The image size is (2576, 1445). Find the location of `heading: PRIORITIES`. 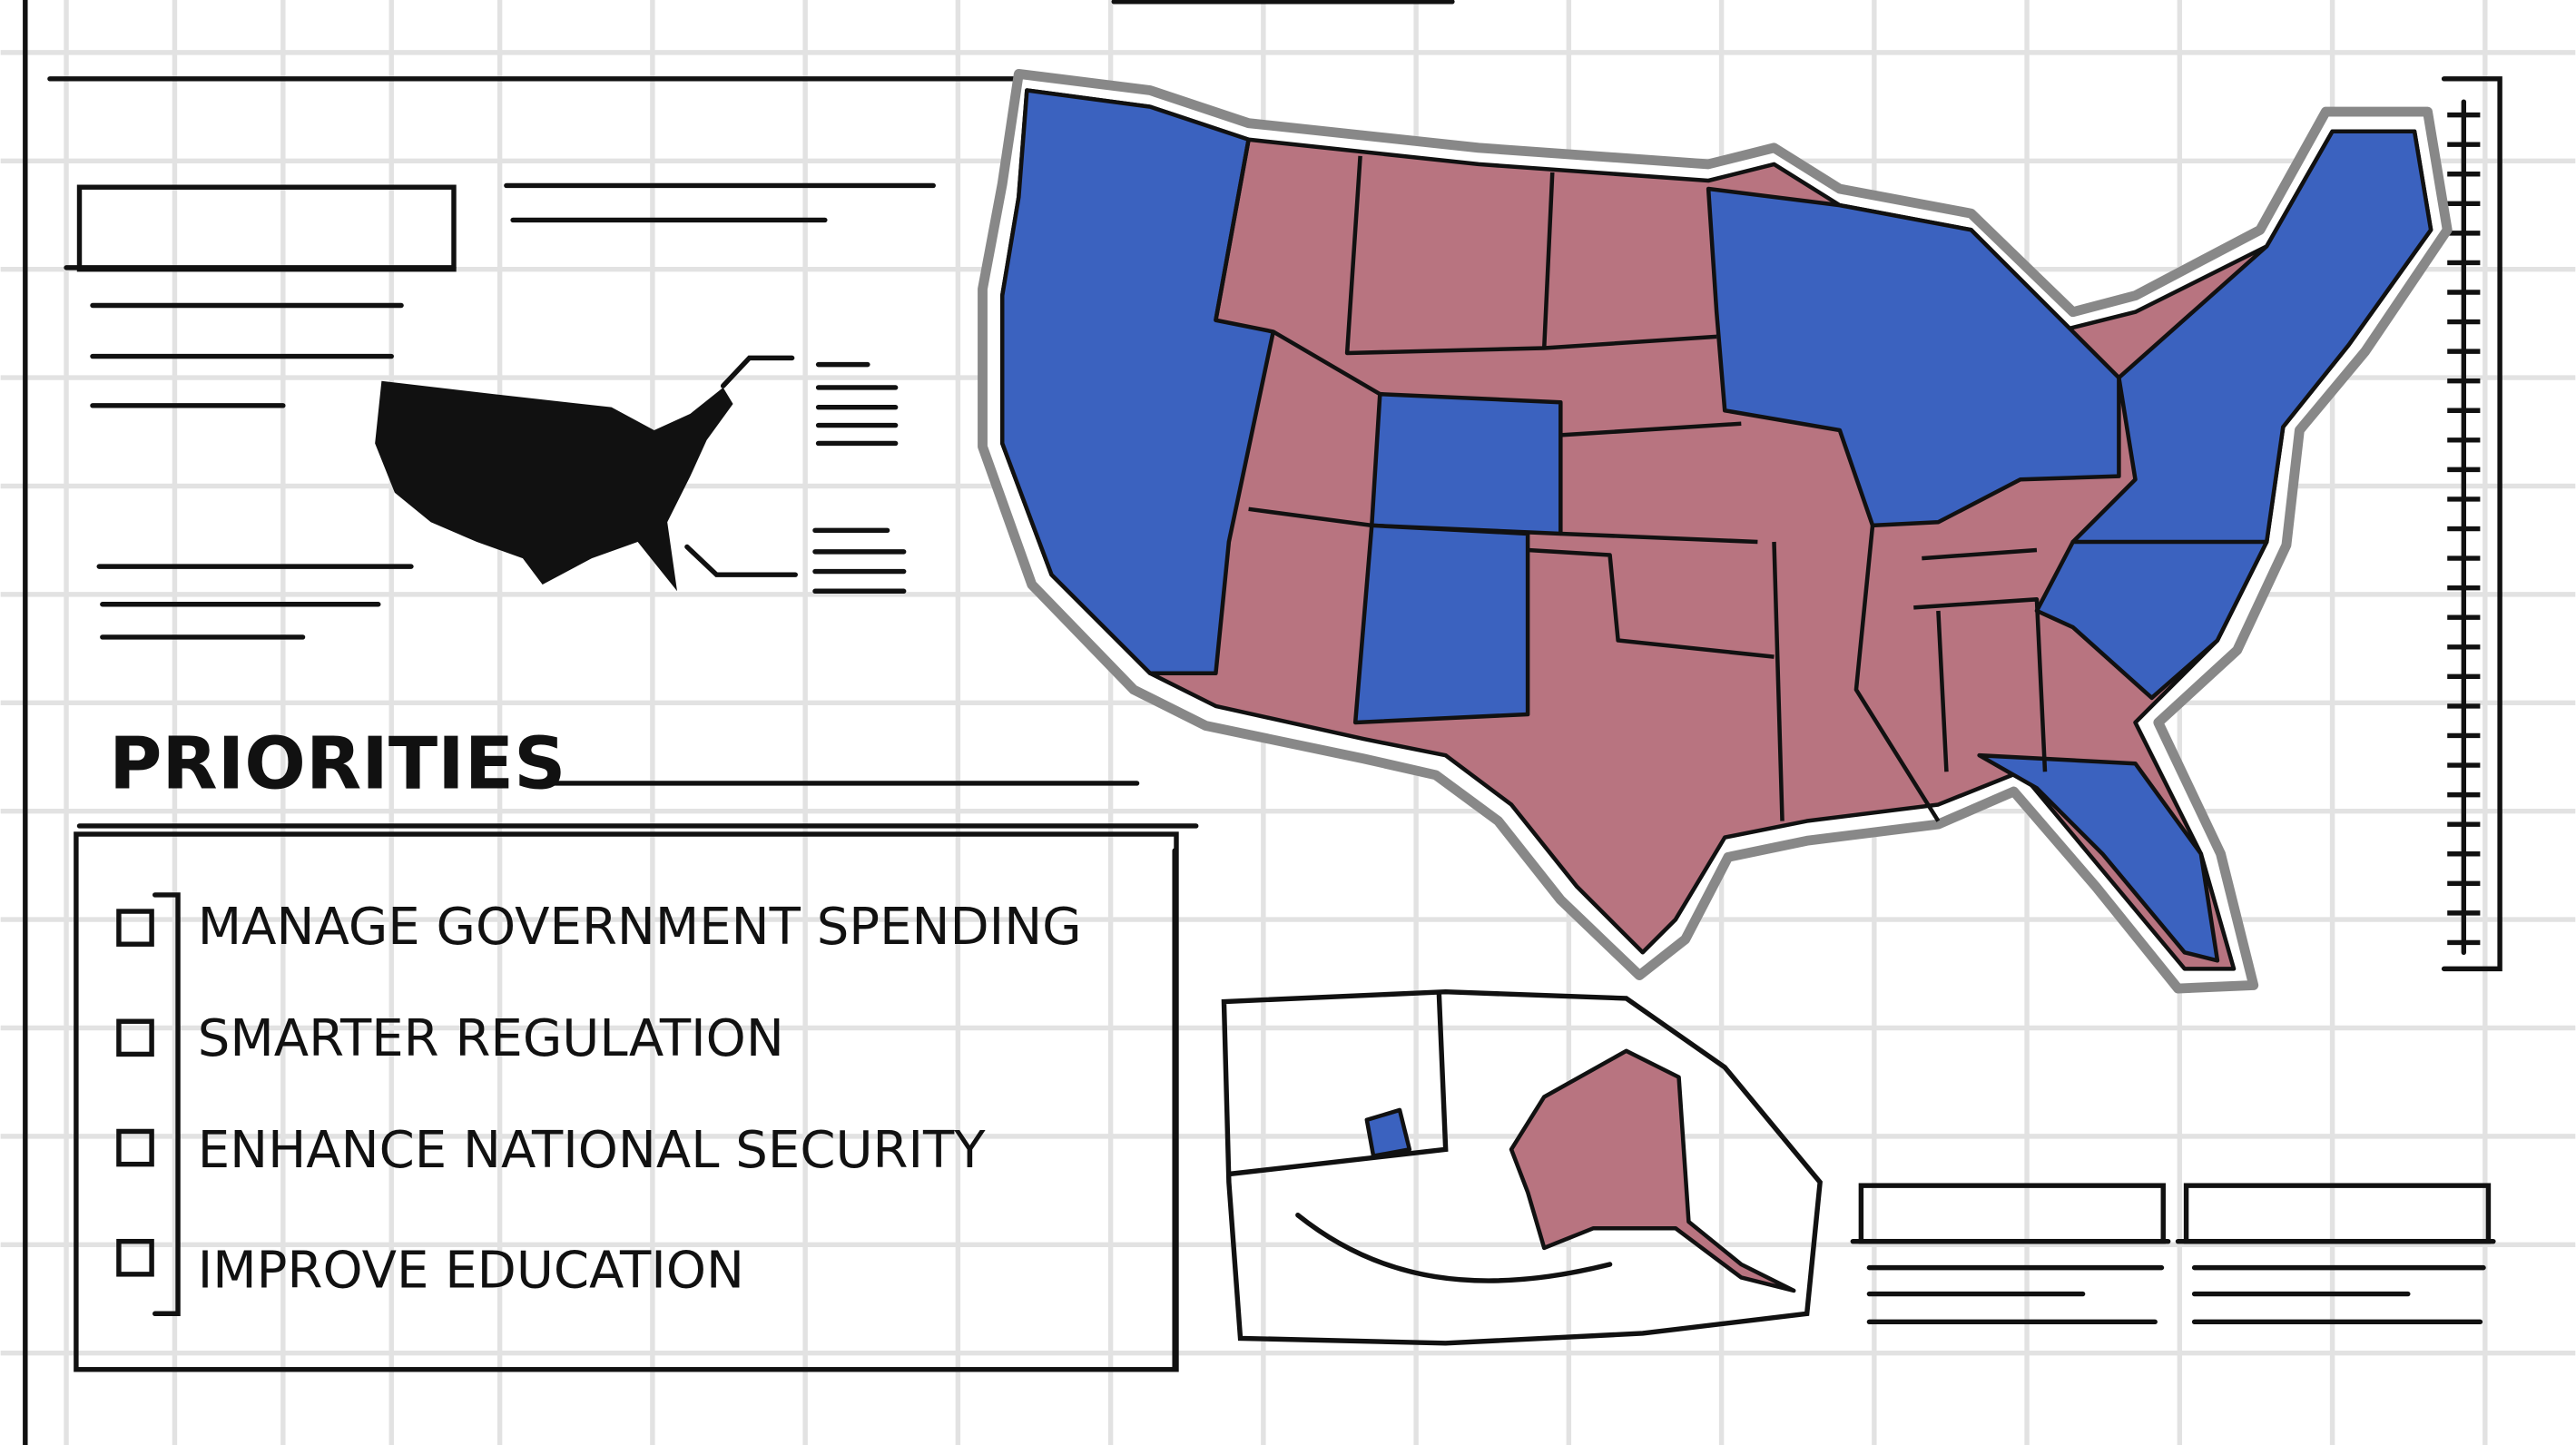

heading: PRIORITIES is located at coordinates (337, 763).